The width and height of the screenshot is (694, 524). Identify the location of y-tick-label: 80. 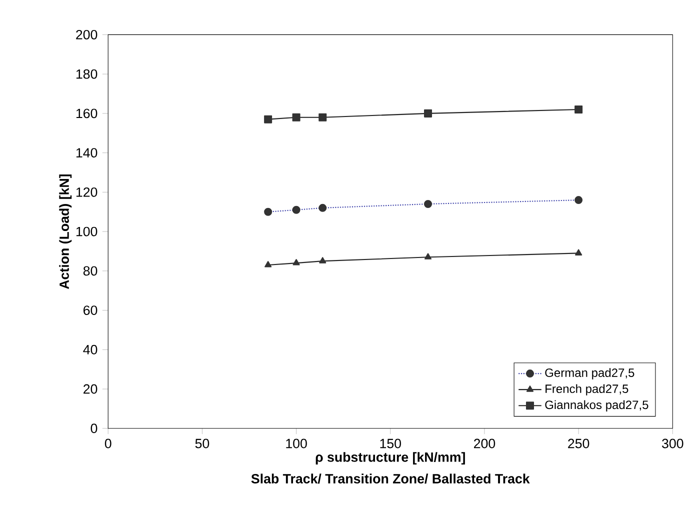
(90, 271).